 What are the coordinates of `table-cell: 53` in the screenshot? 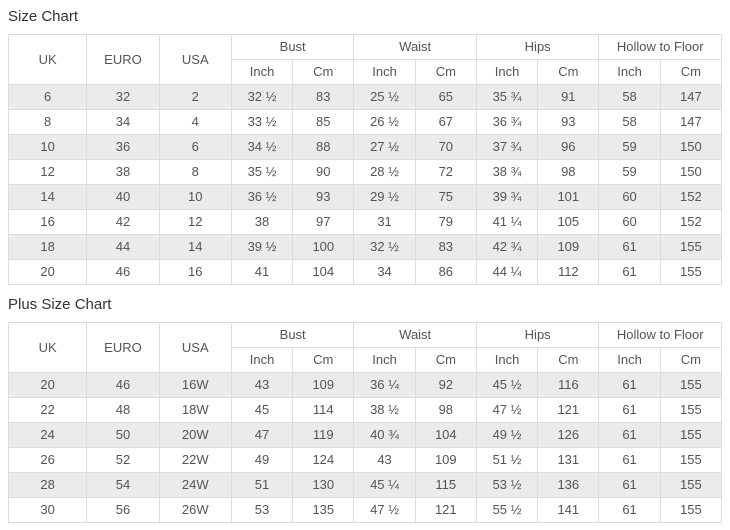 It's located at (262, 510).